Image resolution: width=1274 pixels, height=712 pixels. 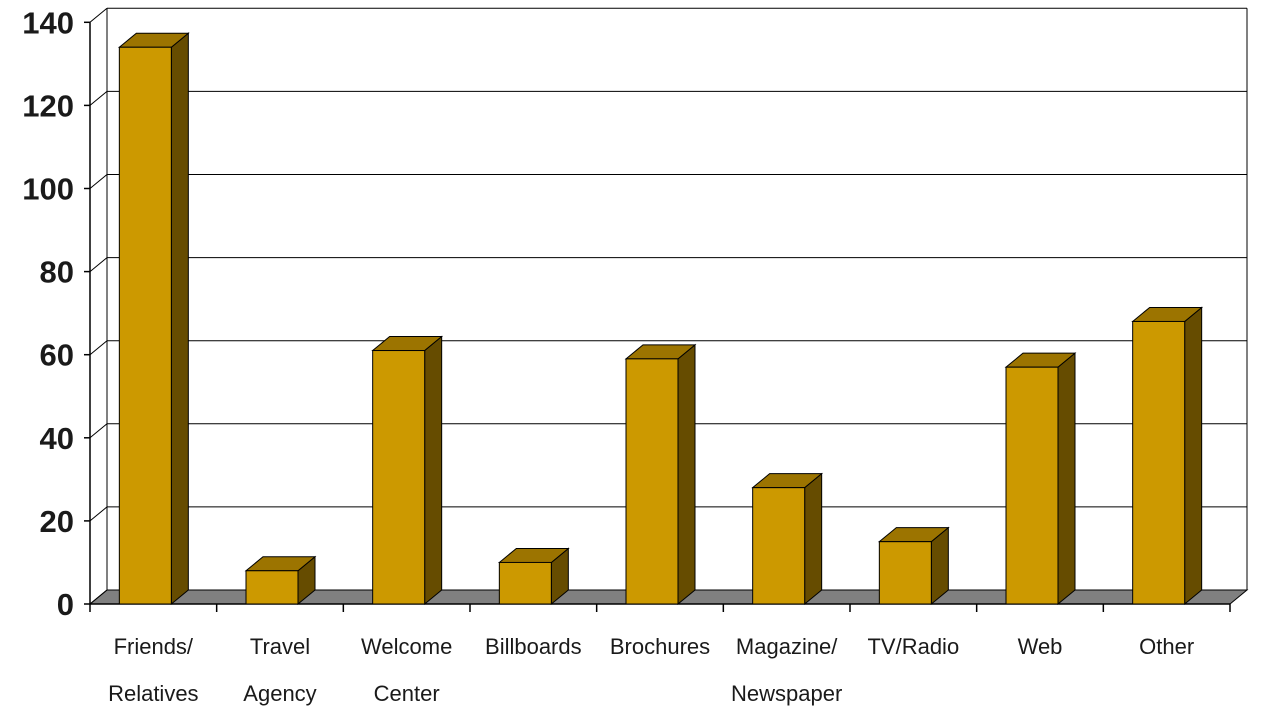 I want to click on x-tick-label: Billboards, so click(x=533, y=646).